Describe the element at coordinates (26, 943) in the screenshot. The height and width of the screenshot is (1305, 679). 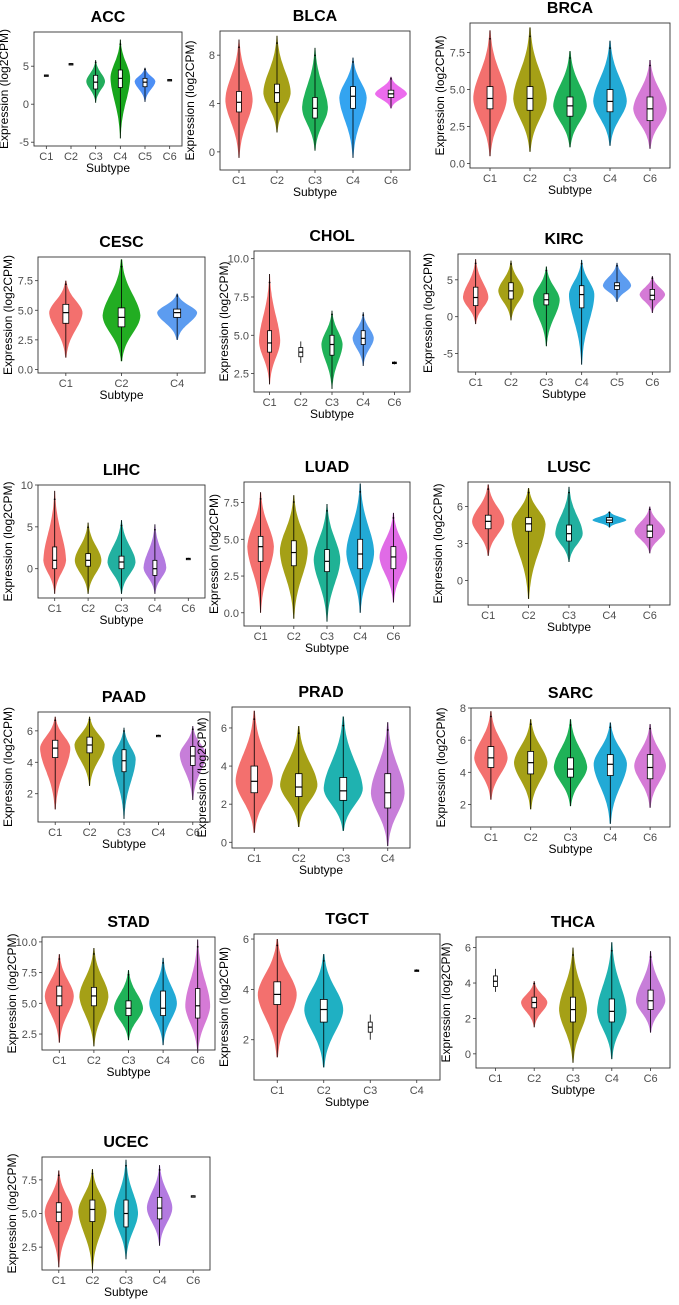
I see `y-tick-label: 10.0` at that location.